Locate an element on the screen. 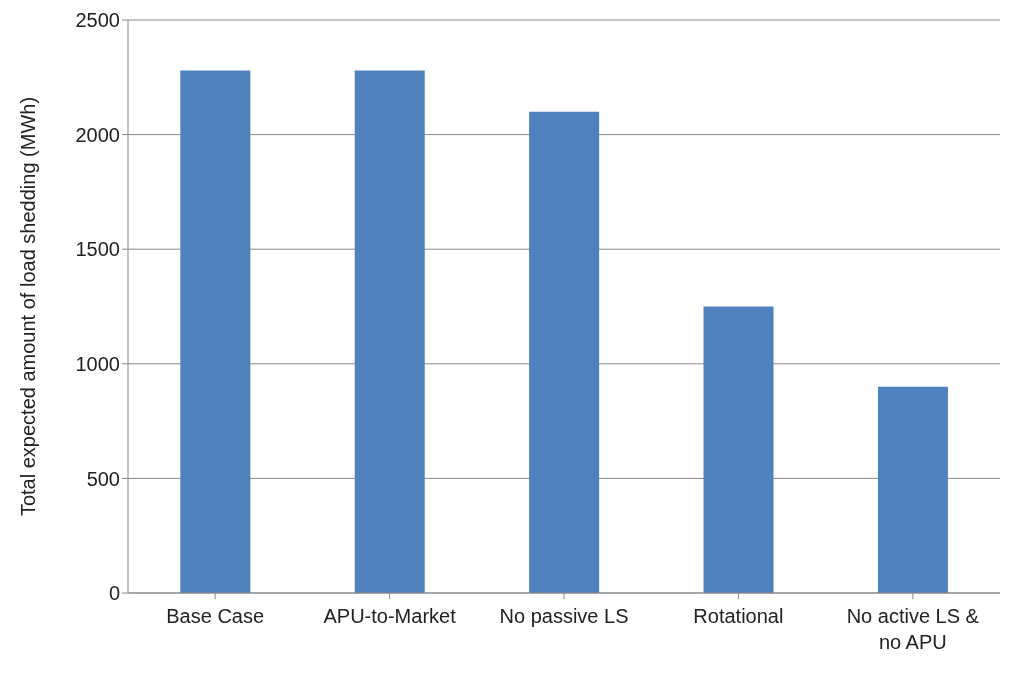 The height and width of the screenshot is (679, 1013). y-tick-label: 0 is located at coordinates (114, 593).